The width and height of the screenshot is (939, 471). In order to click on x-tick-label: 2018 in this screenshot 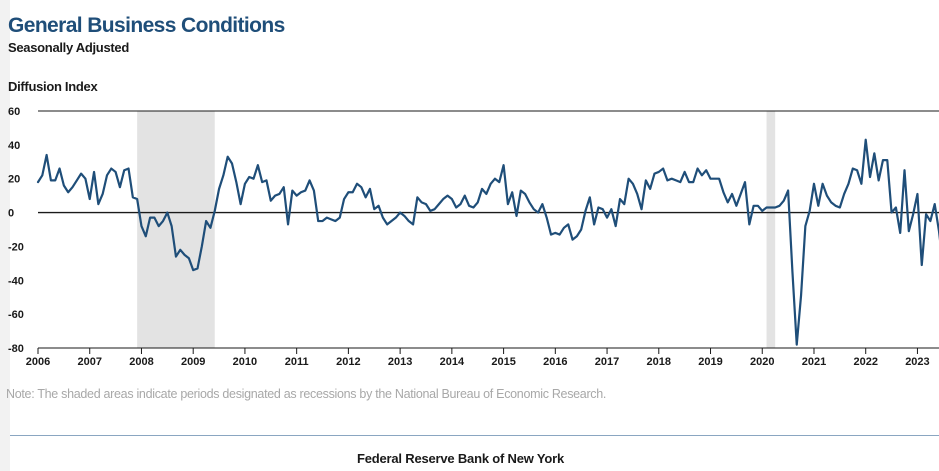, I will do `click(659, 362)`.